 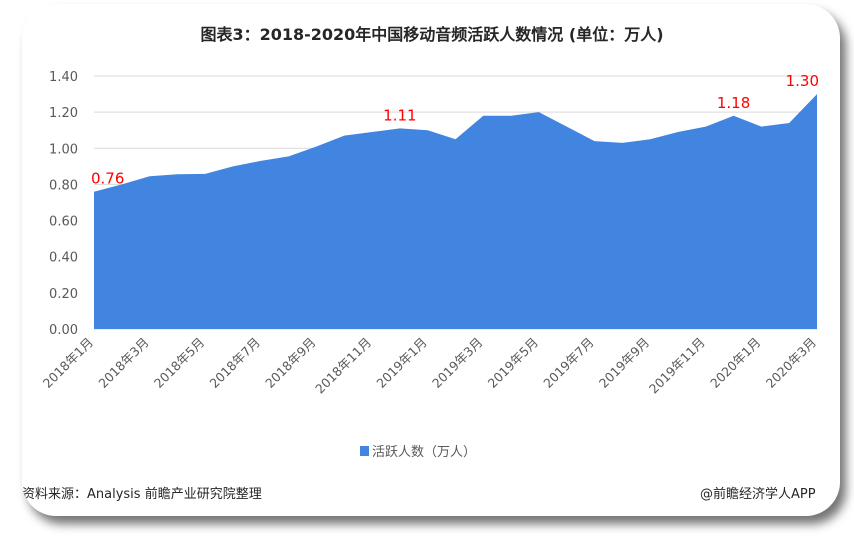 What do you see at coordinates (179, 363) in the screenshot?
I see `x-tick-label: 2018年5月` at bounding box center [179, 363].